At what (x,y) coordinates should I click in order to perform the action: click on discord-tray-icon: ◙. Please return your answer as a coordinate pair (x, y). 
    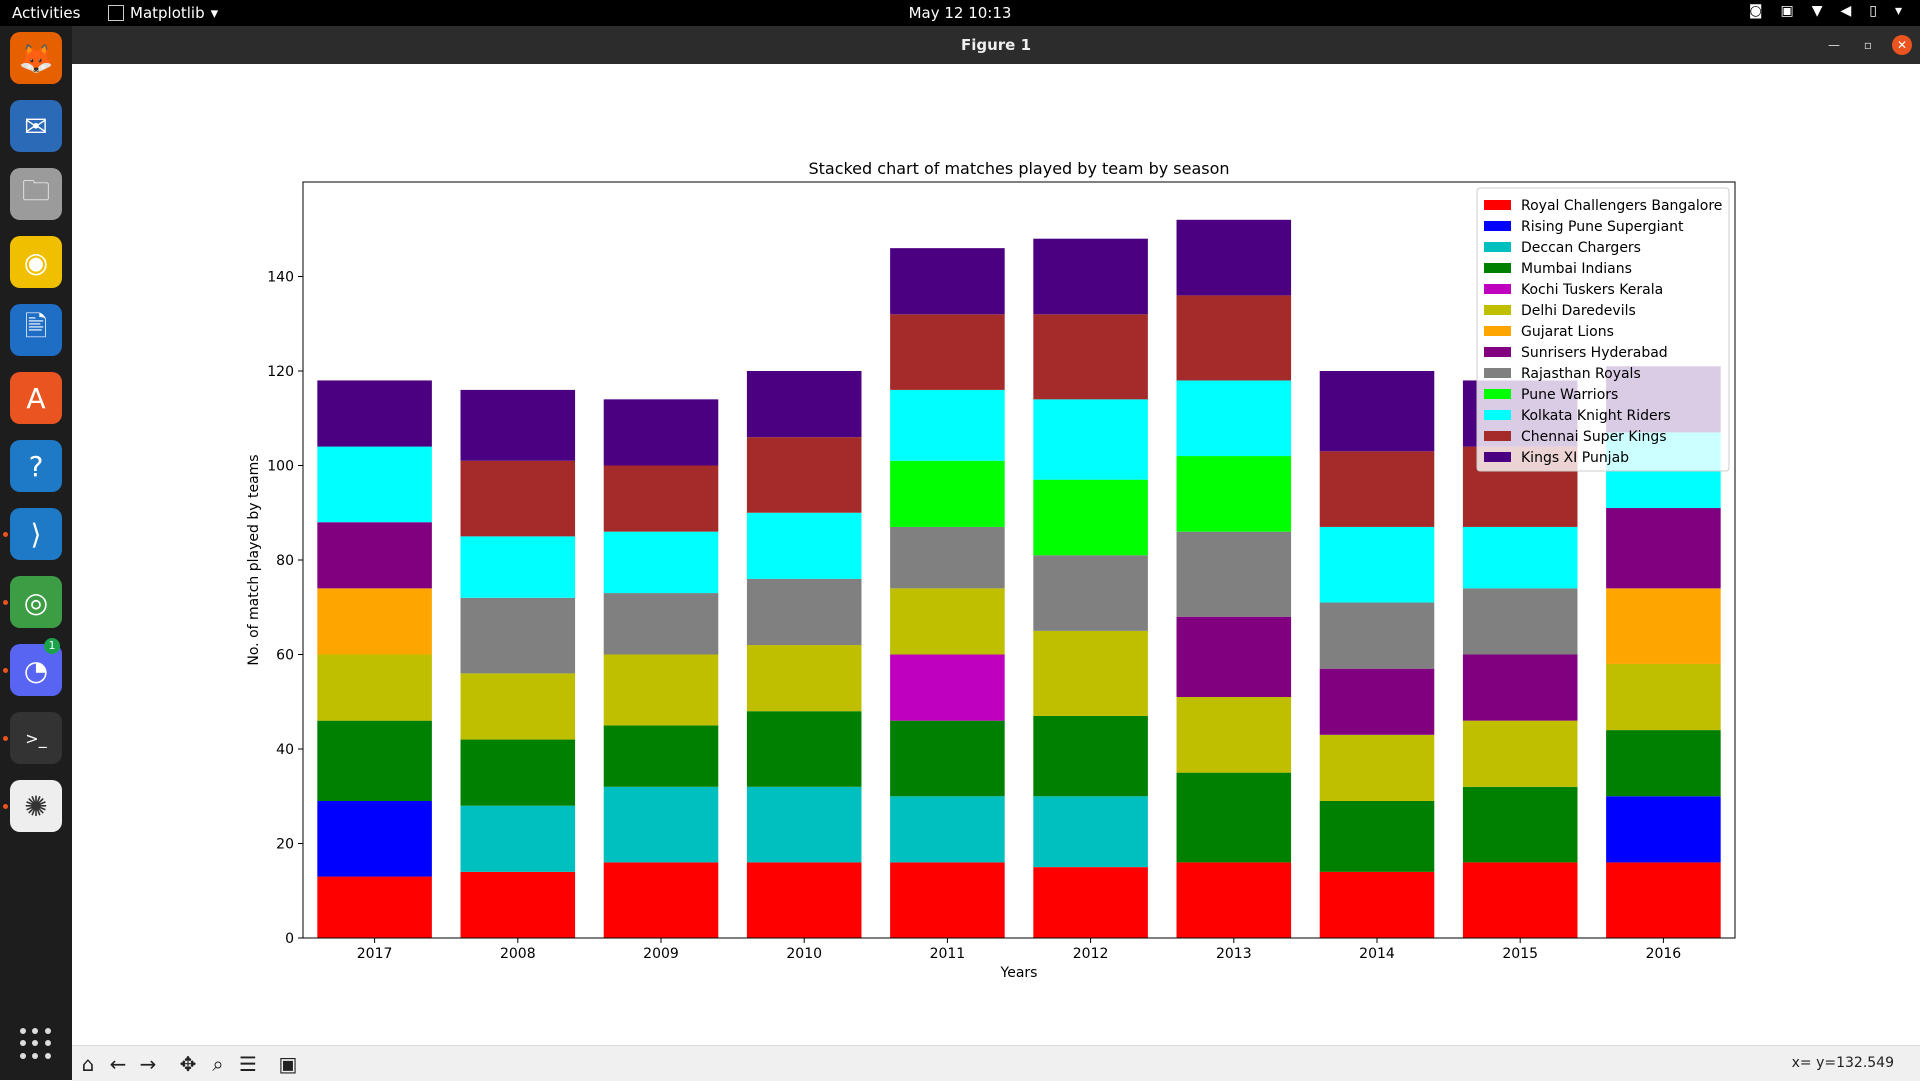
    Looking at the image, I should click on (1755, 11).